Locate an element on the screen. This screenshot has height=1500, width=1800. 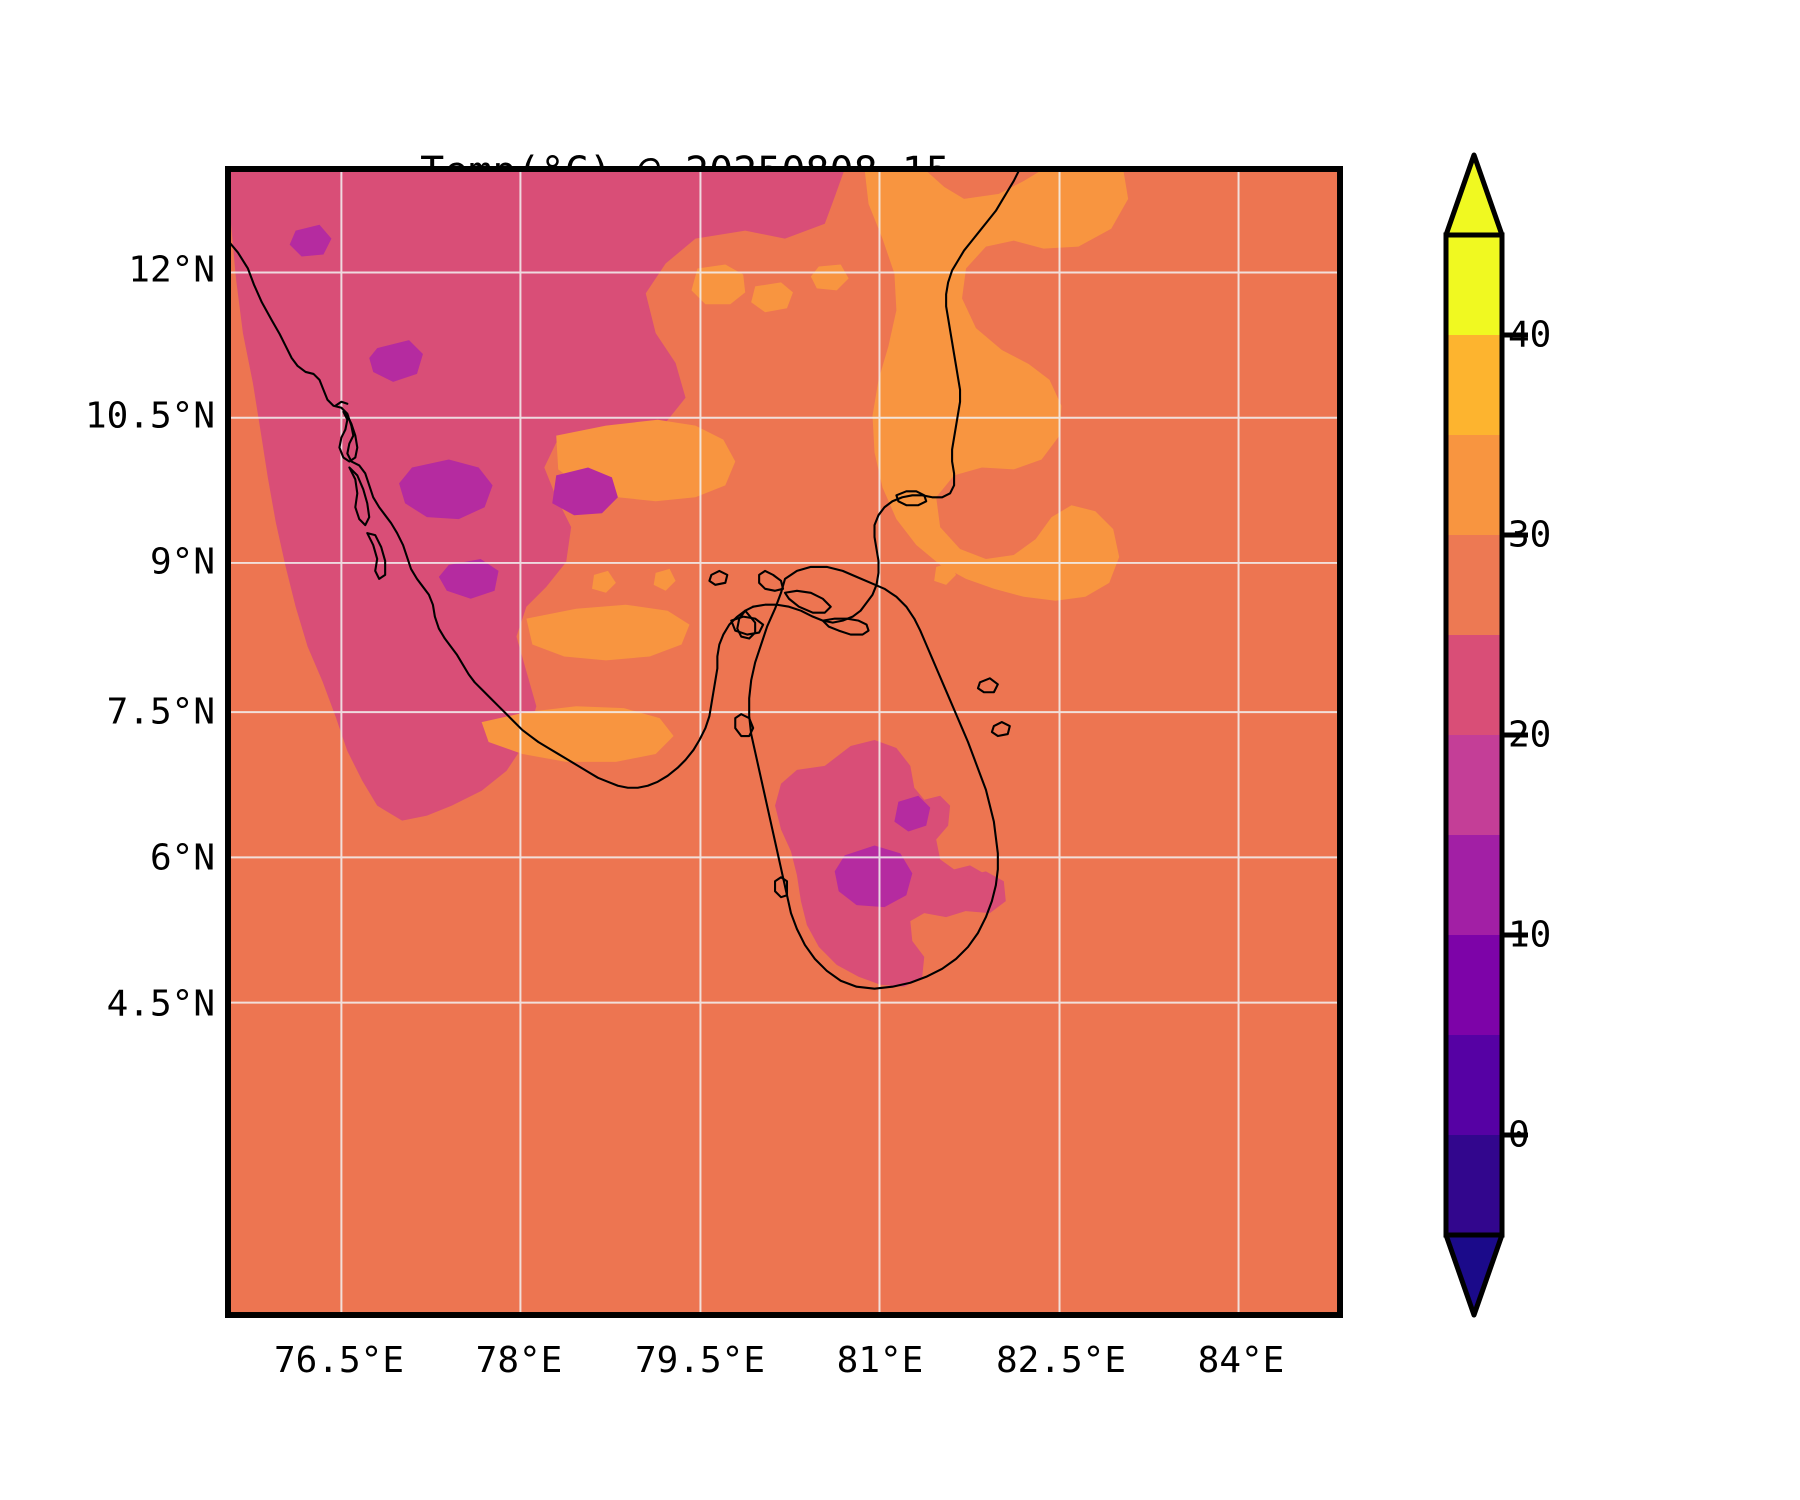
coastline-sl-bay is located at coordinates (781, 887).